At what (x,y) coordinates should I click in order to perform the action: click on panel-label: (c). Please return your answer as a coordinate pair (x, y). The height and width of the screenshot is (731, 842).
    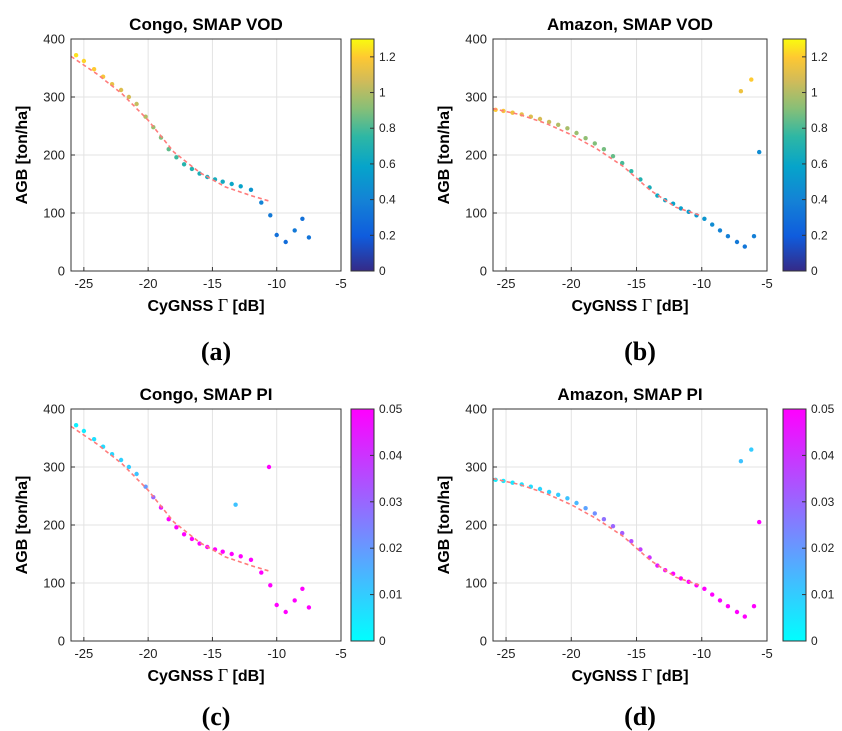
    Looking at the image, I should click on (216, 716).